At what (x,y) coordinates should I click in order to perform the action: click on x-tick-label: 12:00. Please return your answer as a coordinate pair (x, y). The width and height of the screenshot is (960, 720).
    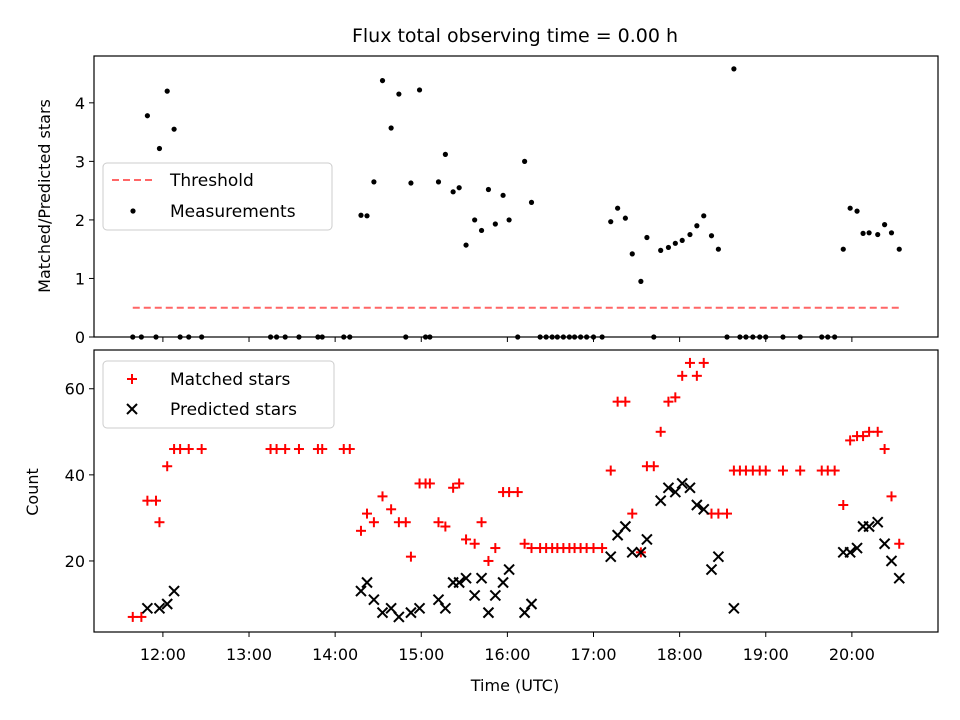
    Looking at the image, I should click on (163, 654).